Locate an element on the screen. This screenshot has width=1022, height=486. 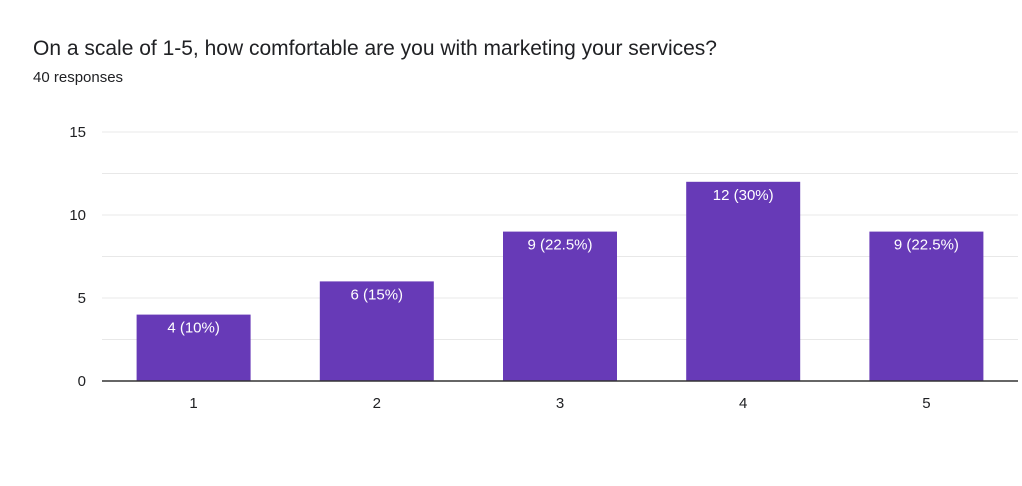
y-tick-label: 15 is located at coordinates (77, 132).